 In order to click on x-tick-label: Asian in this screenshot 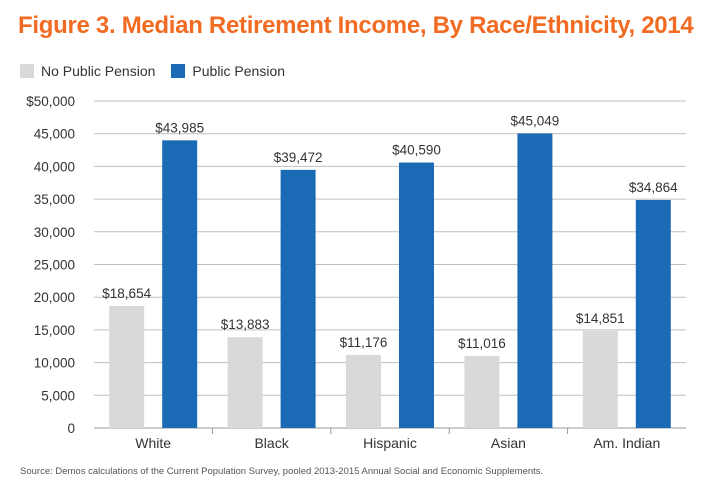, I will do `click(508, 443)`.